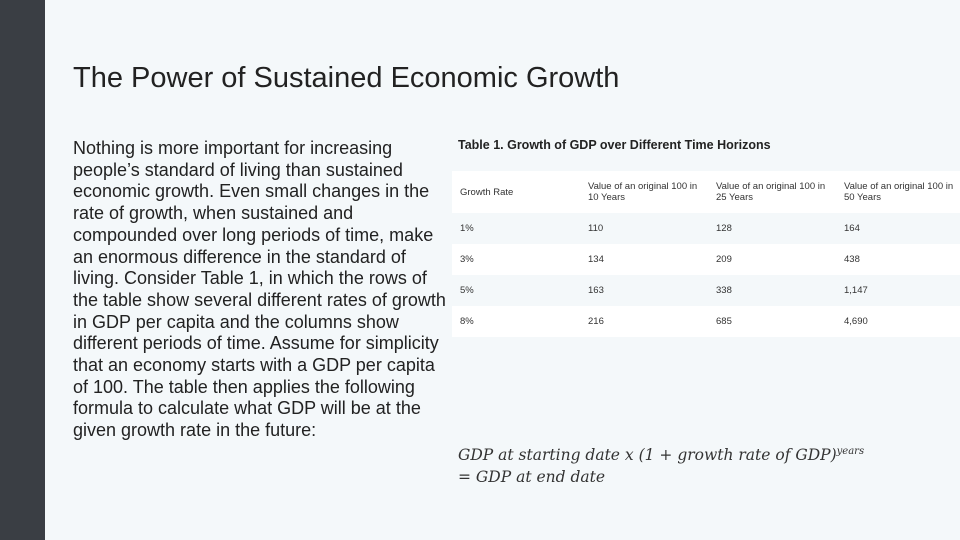 The width and height of the screenshot is (960, 540). What do you see at coordinates (22, 270) in the screenshot?
I see `slide-side-bar` at bounding box center [22, 270].